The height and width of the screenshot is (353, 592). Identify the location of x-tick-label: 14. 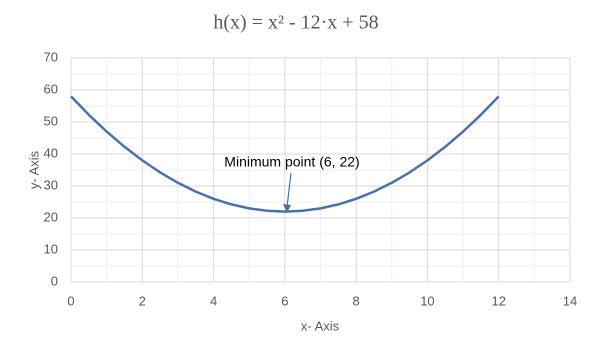
(570, 300).